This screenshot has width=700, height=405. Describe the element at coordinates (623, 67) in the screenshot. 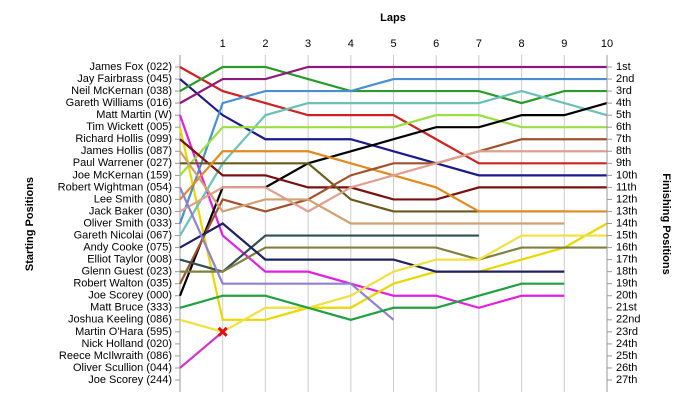

I see `finish-position-label: 1st` at that location.